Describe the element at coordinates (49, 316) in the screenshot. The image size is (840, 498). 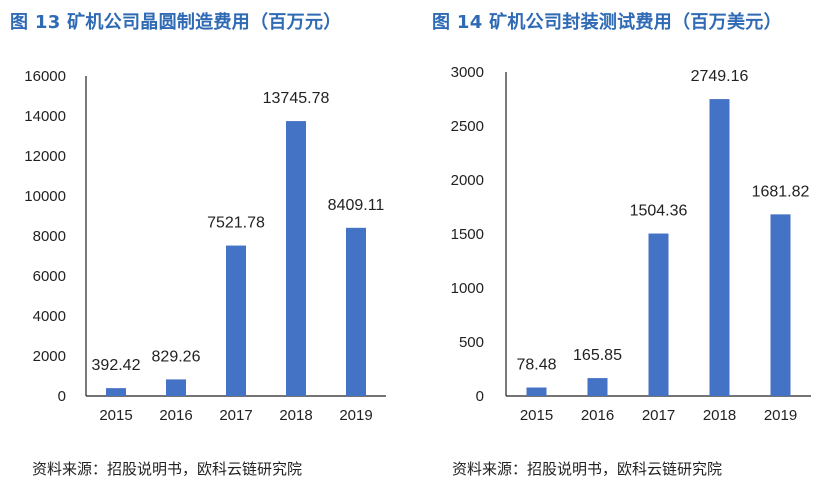
I see `y-tick-label: 4000` at that location.